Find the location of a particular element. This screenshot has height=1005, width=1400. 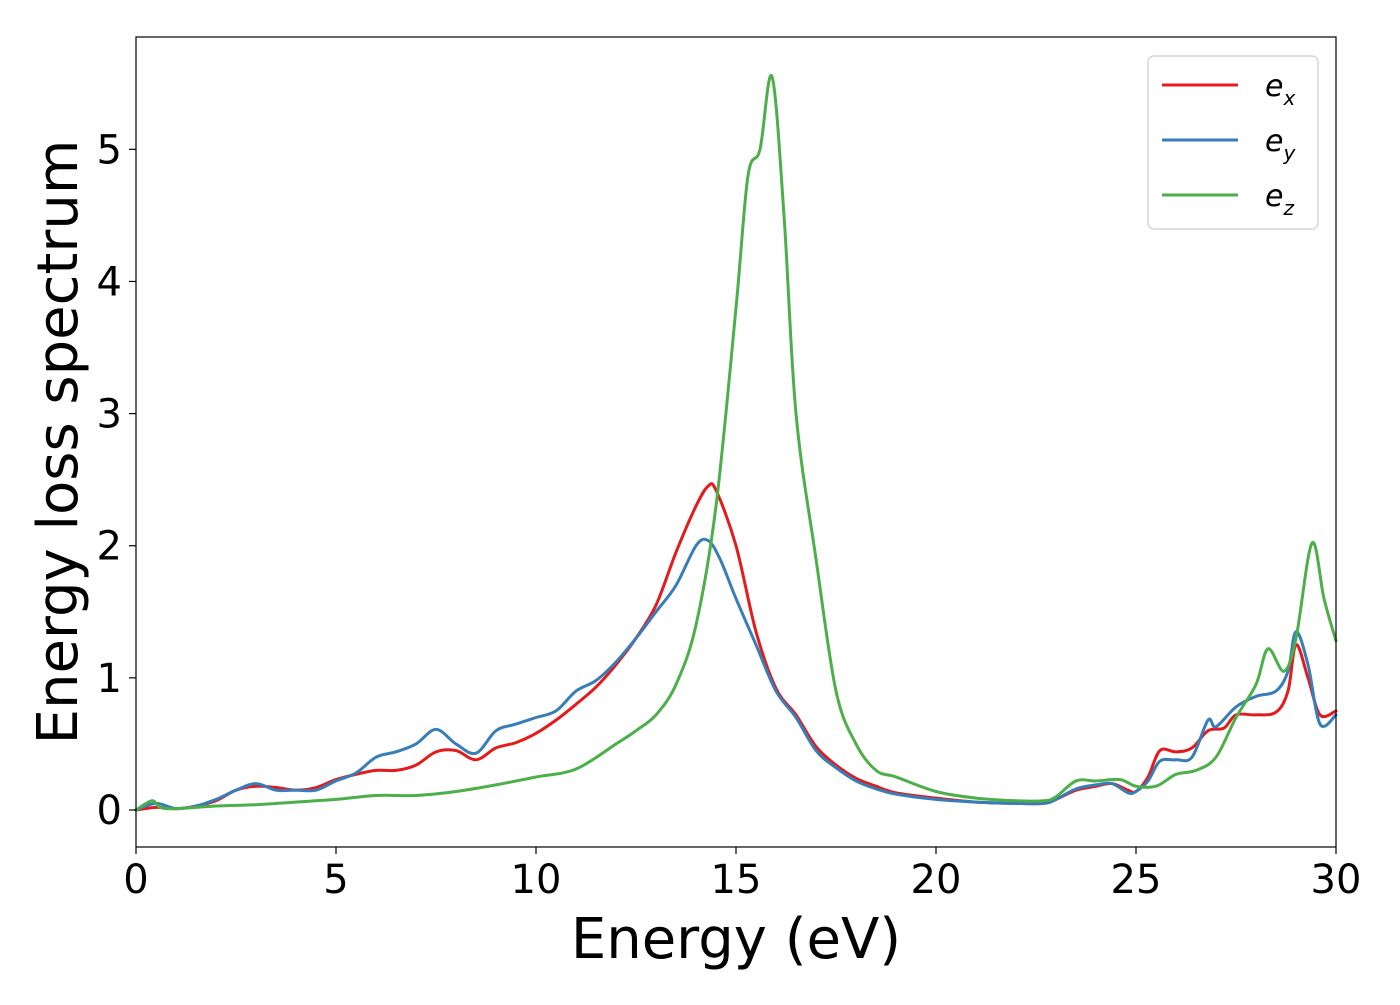

x-axis-ticks: 0 5 10 15 20 25 30 is located at coordinates (742, 875).